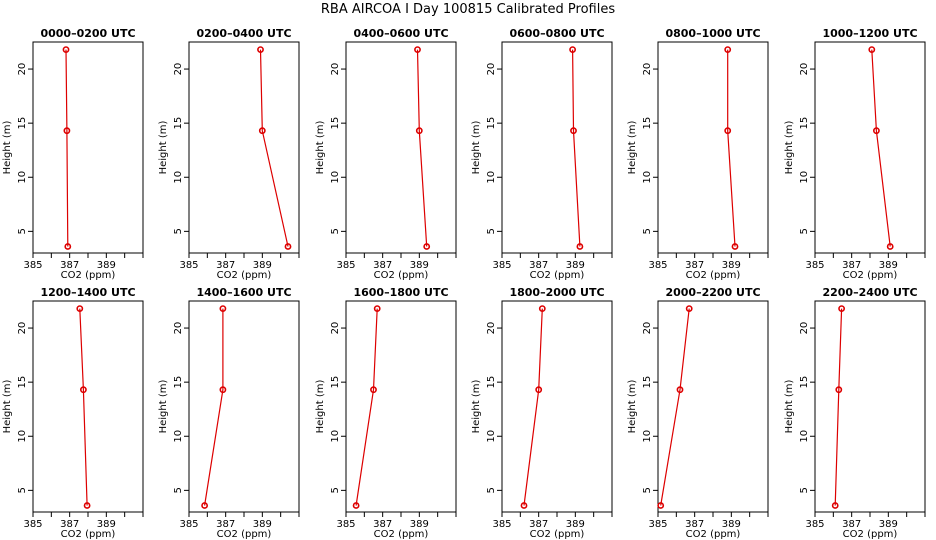 The image size is (936, 540). I want to click on panel-title: 0600–0800 UTC, so click(556, 33).